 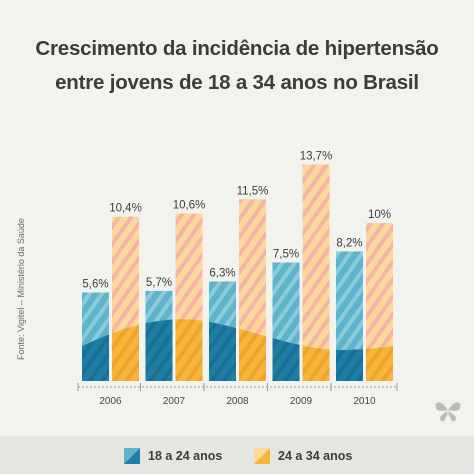 I want to click on bar-24-34-2009, so click(x=316, y=272).